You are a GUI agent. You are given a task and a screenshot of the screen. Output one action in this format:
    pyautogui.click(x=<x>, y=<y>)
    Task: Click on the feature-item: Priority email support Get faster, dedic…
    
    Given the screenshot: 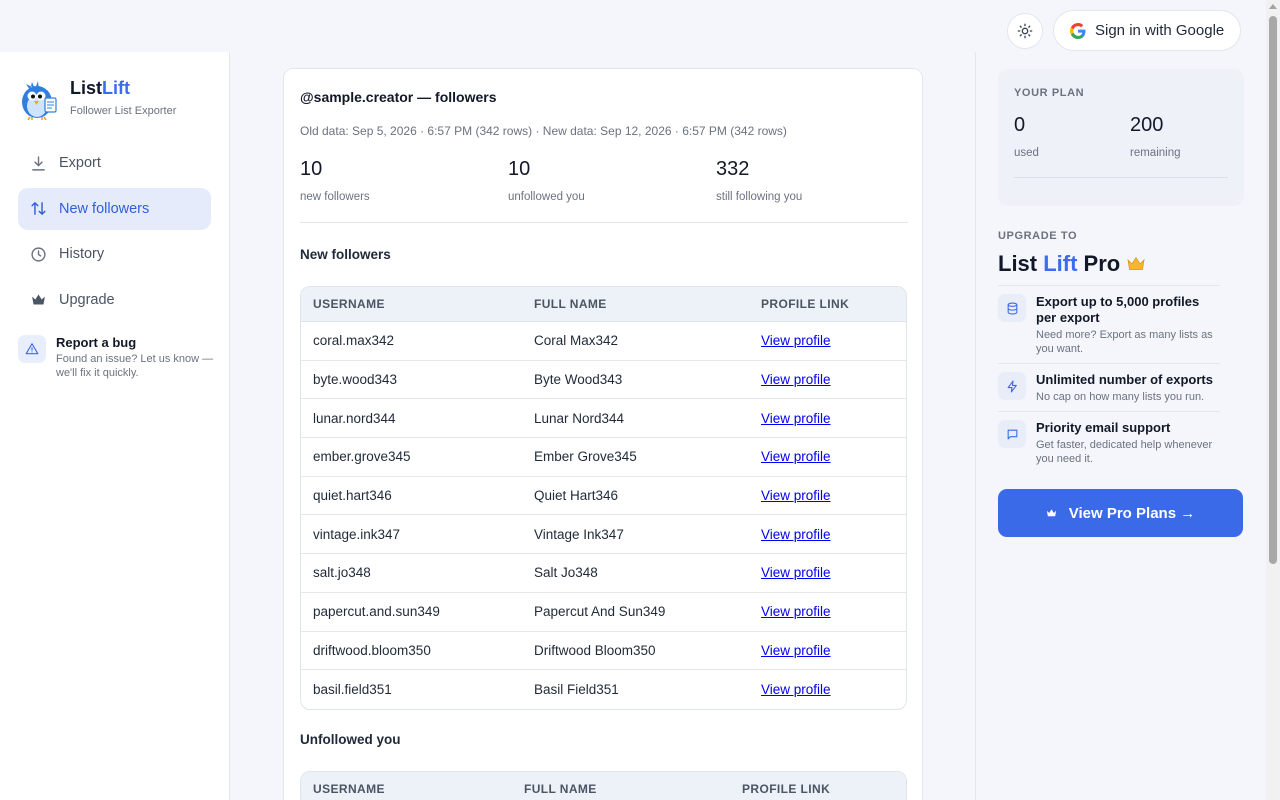 What is the action you would take?
    pyautogui.click(x=1109, y=438)
    